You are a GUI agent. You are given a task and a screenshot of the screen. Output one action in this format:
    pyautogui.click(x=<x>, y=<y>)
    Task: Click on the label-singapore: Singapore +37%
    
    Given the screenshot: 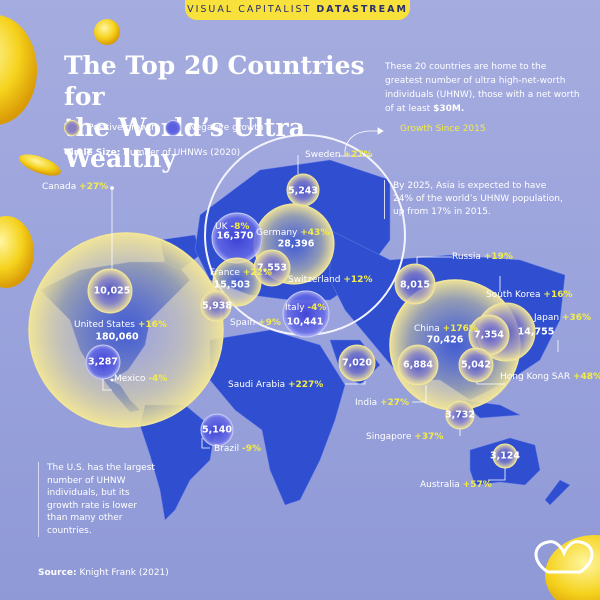 What is the action you would take?
    pyautogui.click(x=405, y=437)
    